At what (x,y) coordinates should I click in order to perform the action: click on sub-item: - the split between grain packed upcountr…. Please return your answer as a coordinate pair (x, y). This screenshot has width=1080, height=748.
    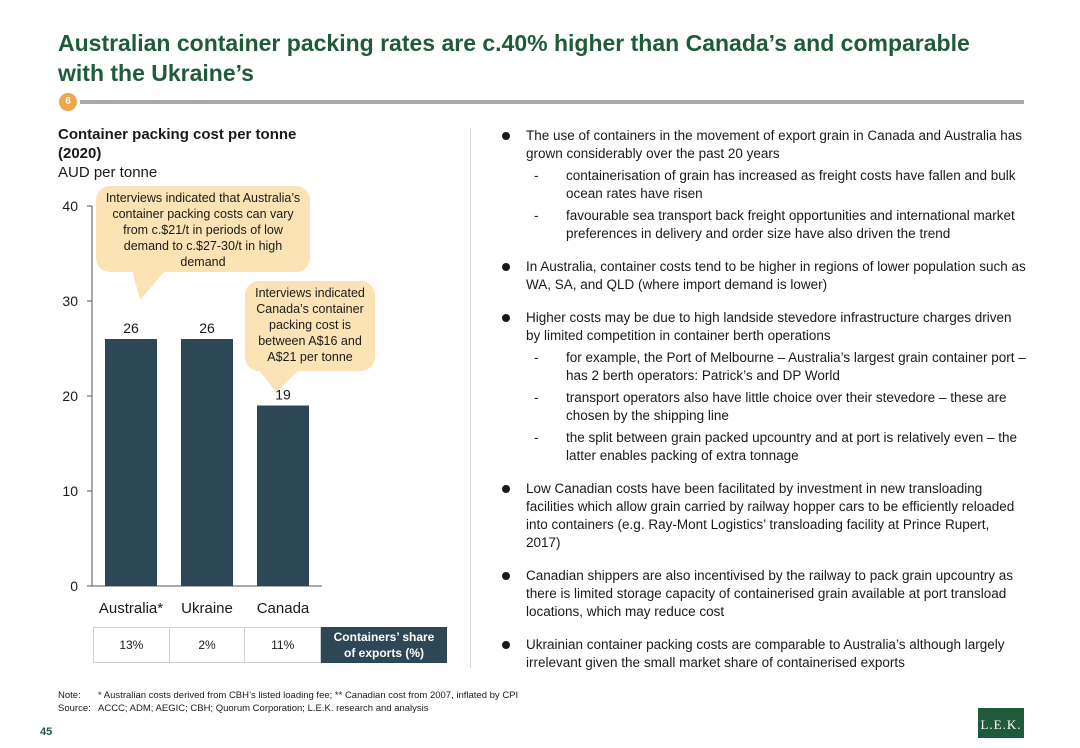
    Looking at the image, I should click on (762, 447).